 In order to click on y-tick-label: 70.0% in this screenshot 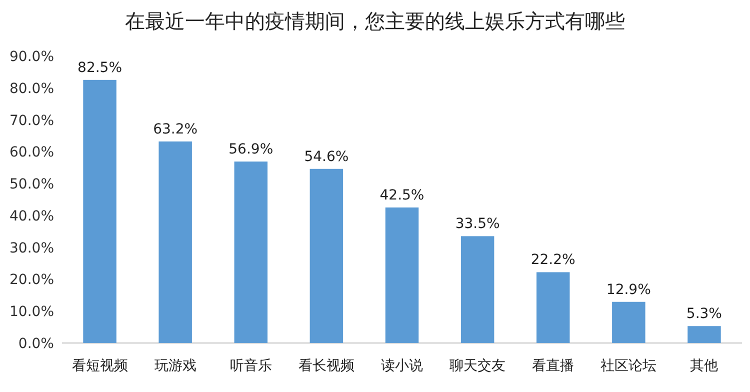, I will do `click(32, 120)`.